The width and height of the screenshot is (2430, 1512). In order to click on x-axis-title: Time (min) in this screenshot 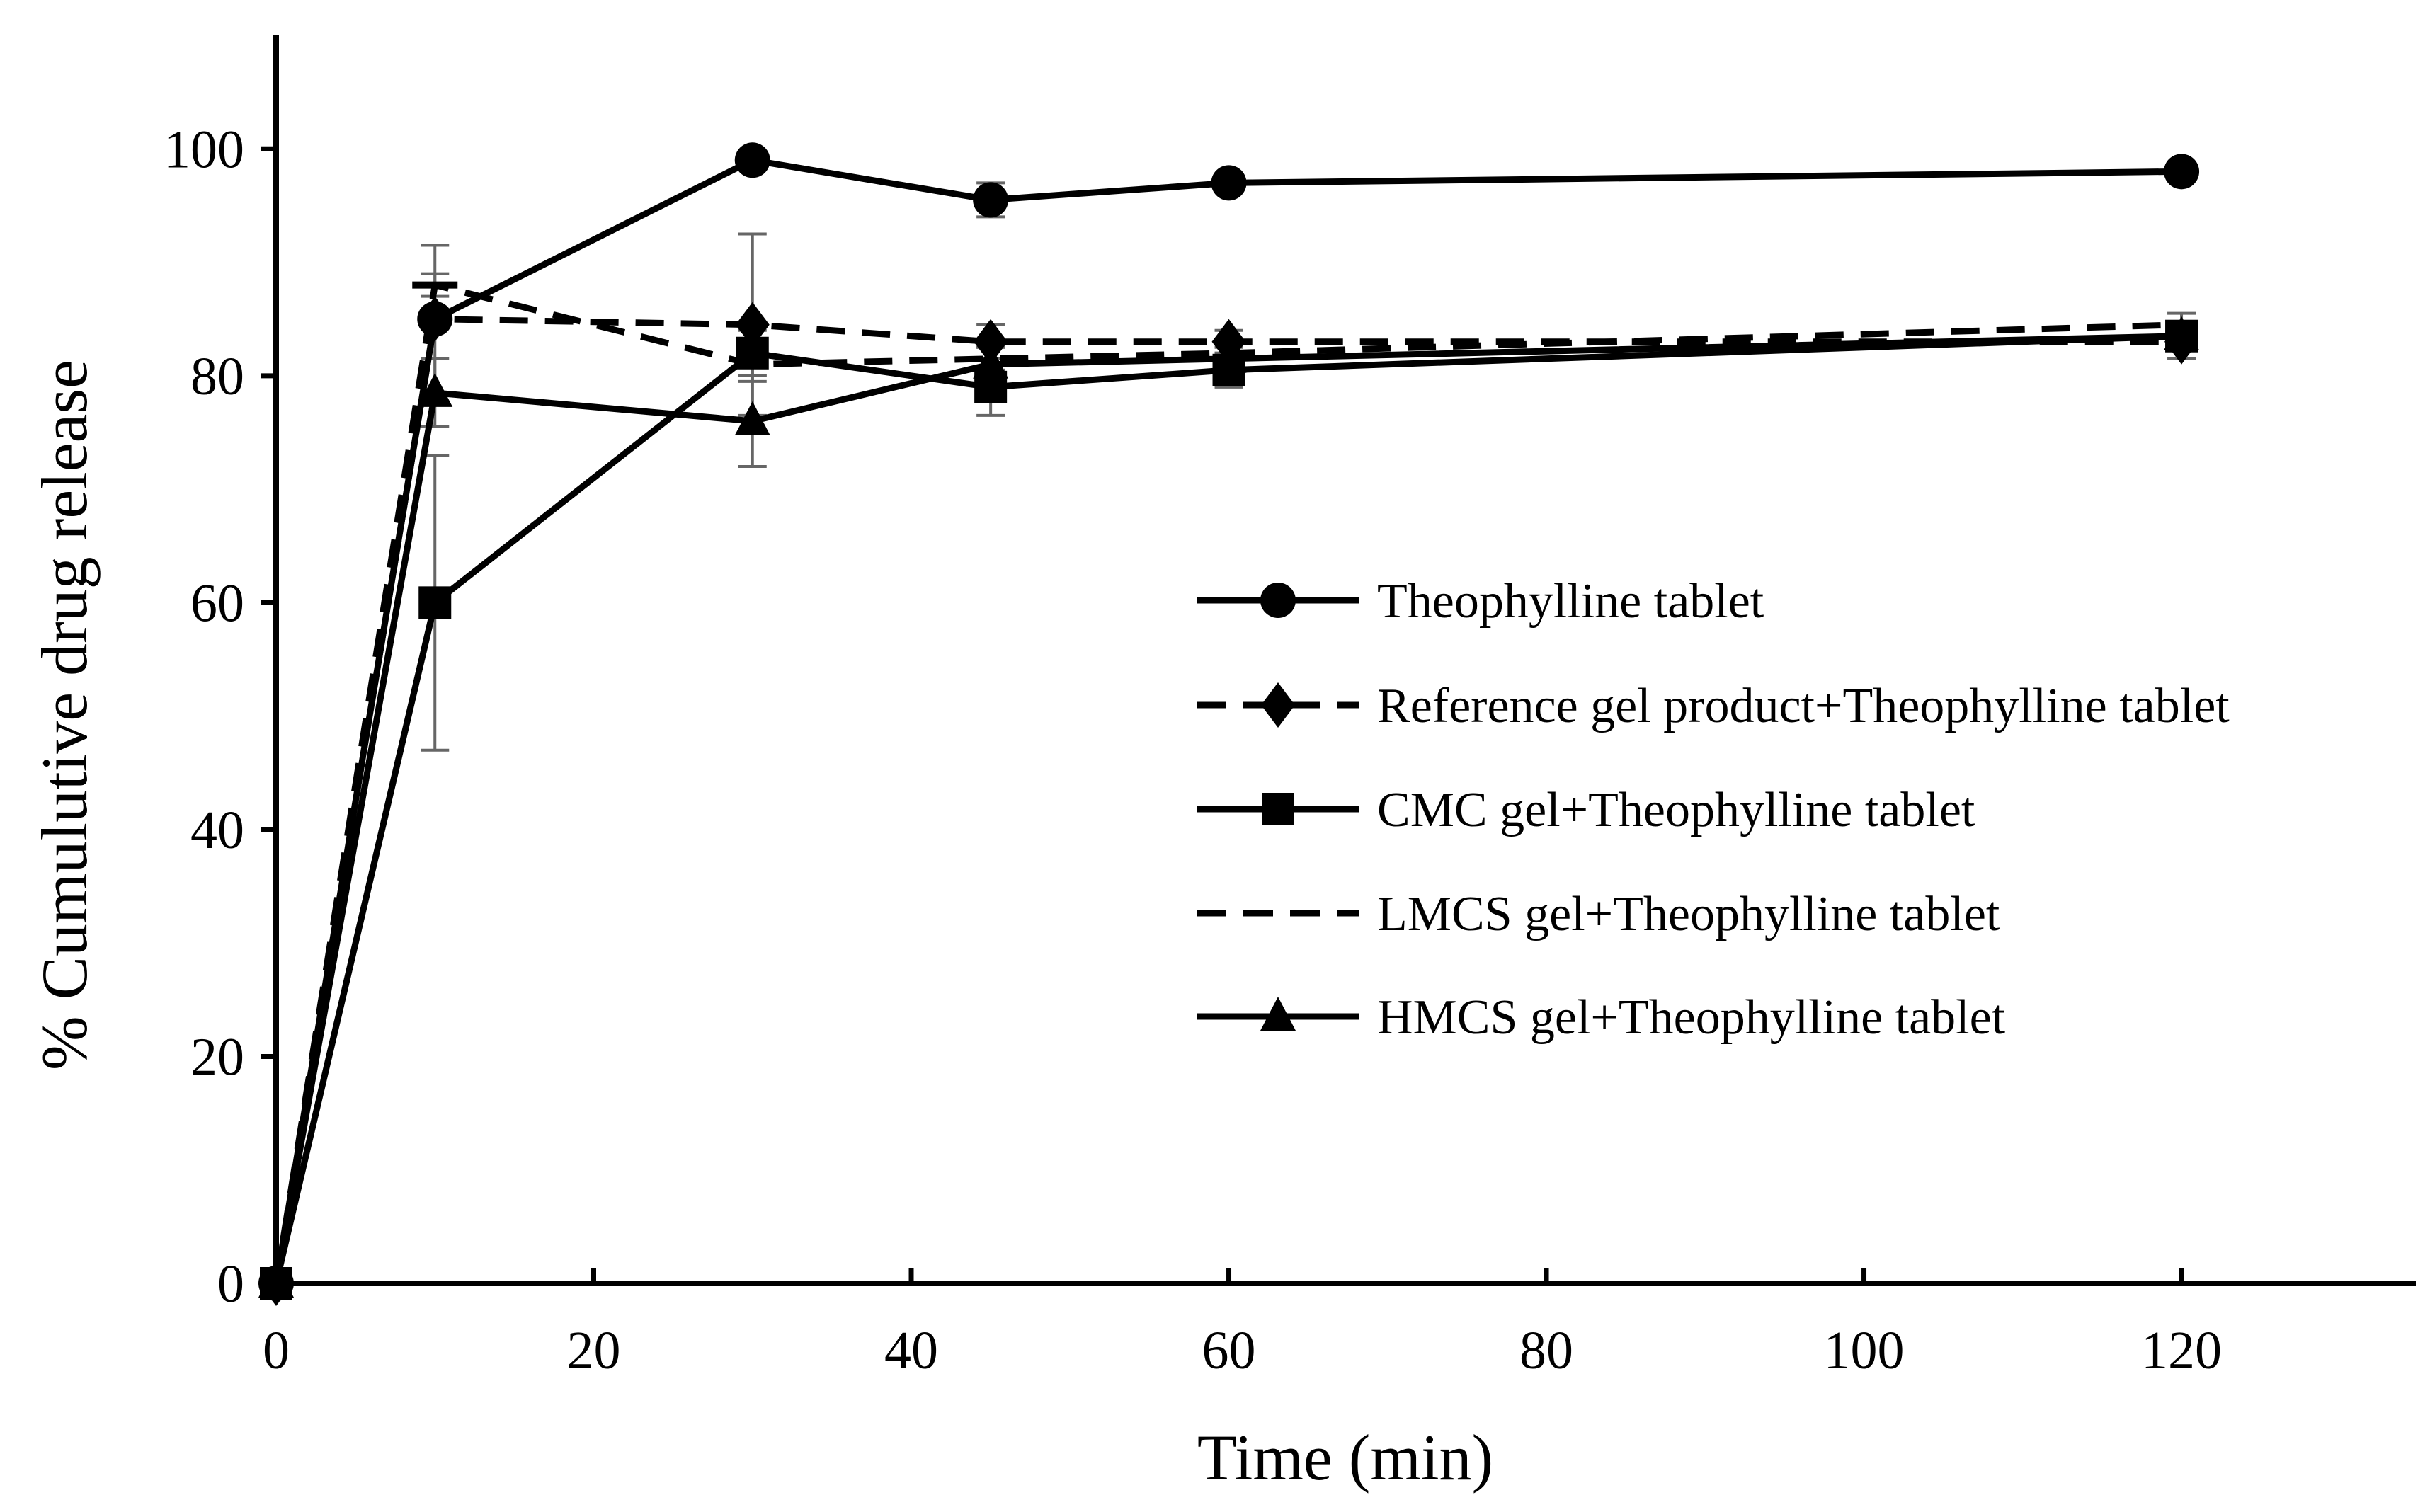, I will do `click(1345, 1458)`.